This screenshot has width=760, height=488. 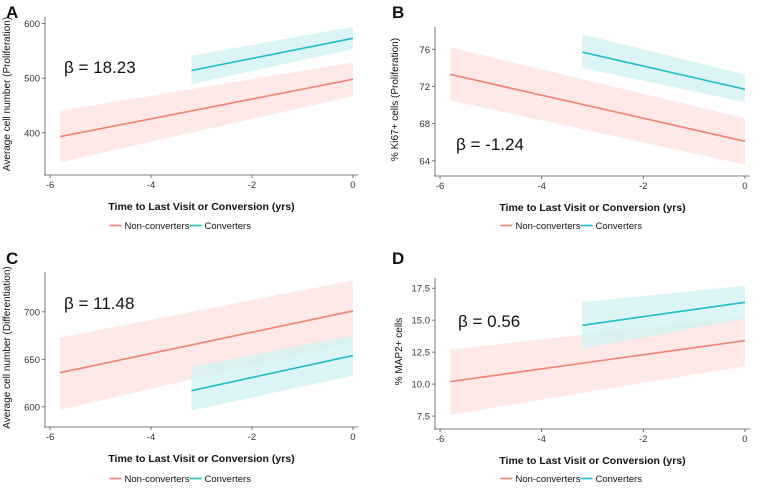 What do you see at coordinates (32, 133) in the screenshot?
I see `y-tick-label: 400` at bounding box center [32, 133].